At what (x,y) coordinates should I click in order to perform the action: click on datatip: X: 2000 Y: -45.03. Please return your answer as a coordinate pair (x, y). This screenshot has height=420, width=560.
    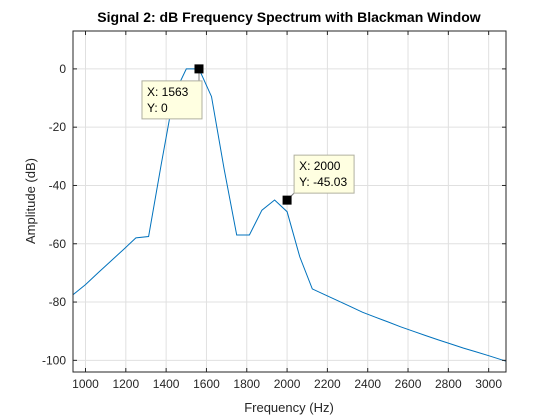
    Looking at the image, I should click on (318, 179).